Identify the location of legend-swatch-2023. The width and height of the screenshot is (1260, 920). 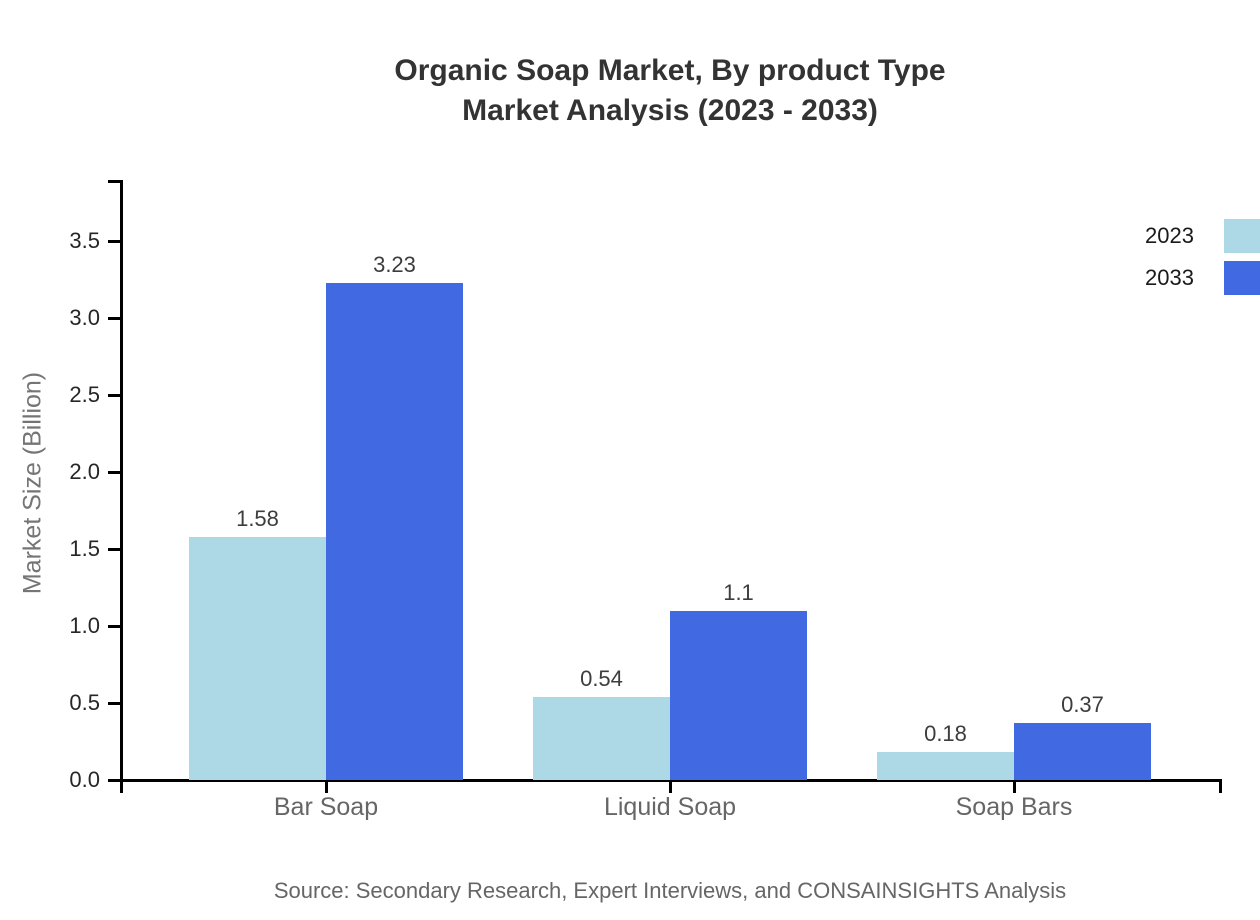
(1242, 236).